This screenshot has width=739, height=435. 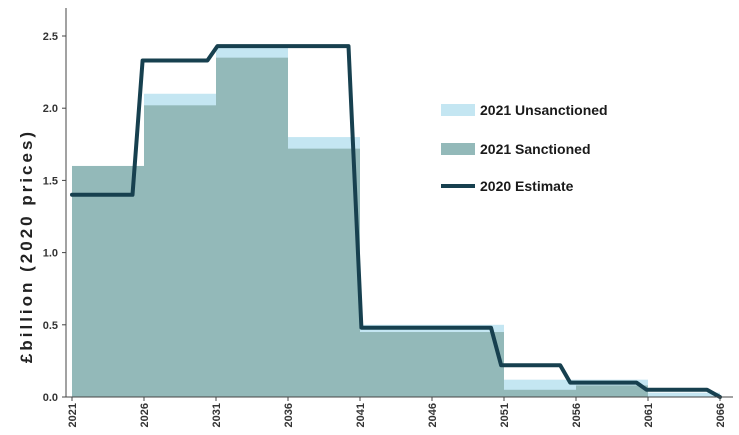 What do you see at coordinates (50, 37) in the screenshot?
I see `y-tick-label: 2.5` at bounding box center [50, 37].